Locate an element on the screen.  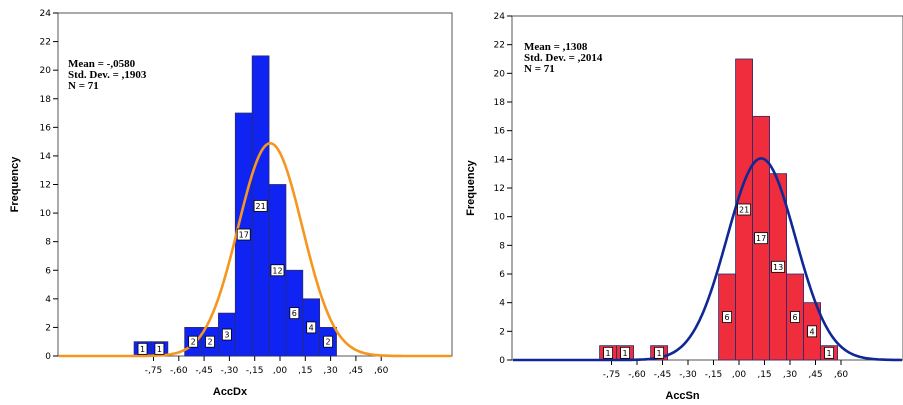
y-tick-label: 6 is located at coordinates (48, 271).